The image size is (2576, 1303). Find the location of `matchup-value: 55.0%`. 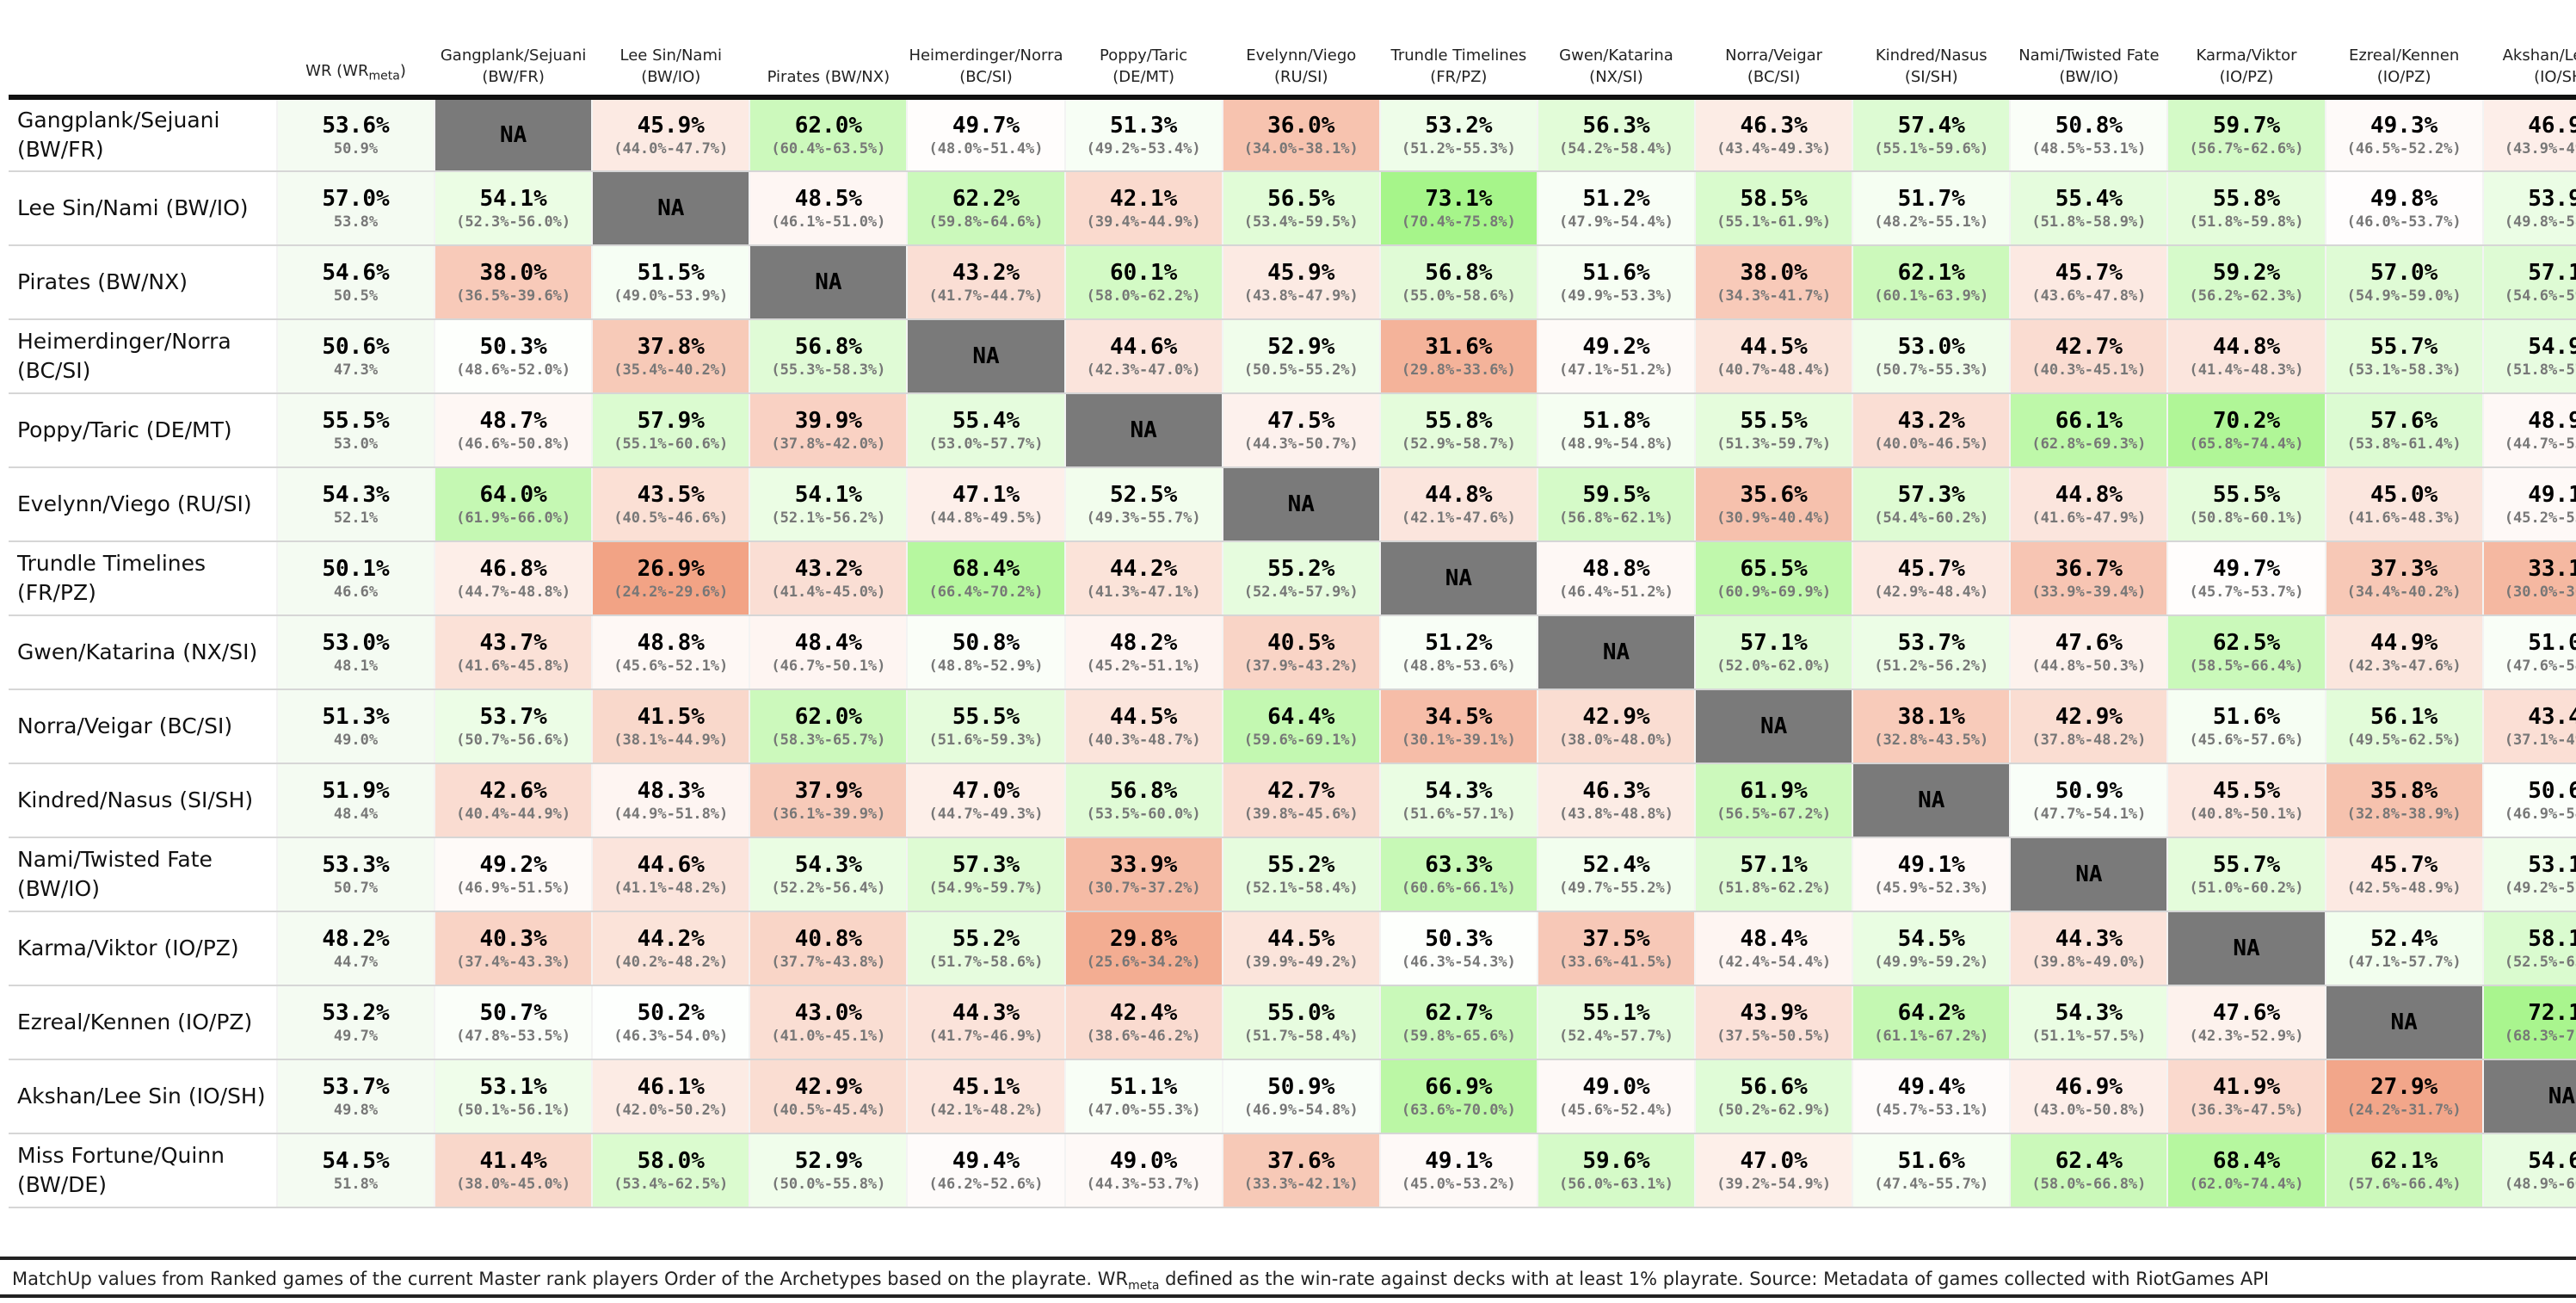

matchup-value: 55.0% is located at coordinates (1301, 1013).